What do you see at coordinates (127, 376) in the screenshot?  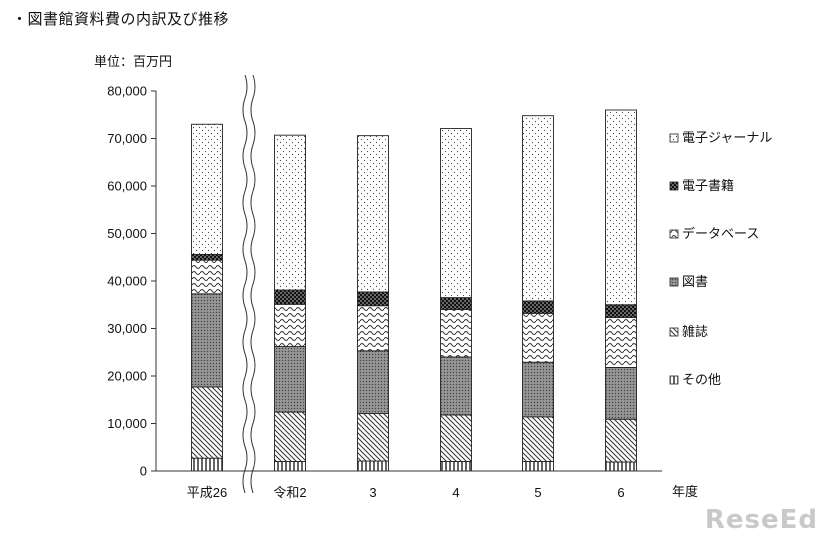 I see `y-tick-label: 20,000` at bounding box center [127, 376].